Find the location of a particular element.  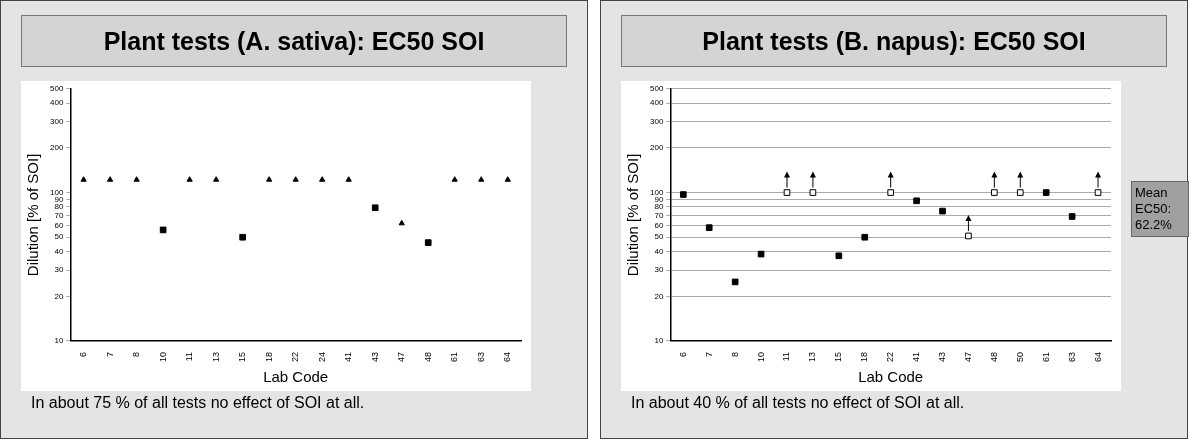

text: In about 75 % of all tests no effect of SOI at all. is located at coordinates (198, 403).